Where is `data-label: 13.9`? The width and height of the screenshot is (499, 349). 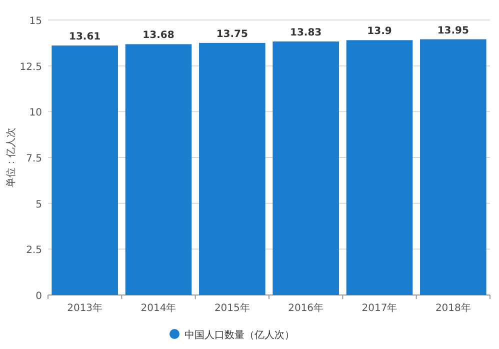 data-label: 13.9 is located at coordinates (379, 32).